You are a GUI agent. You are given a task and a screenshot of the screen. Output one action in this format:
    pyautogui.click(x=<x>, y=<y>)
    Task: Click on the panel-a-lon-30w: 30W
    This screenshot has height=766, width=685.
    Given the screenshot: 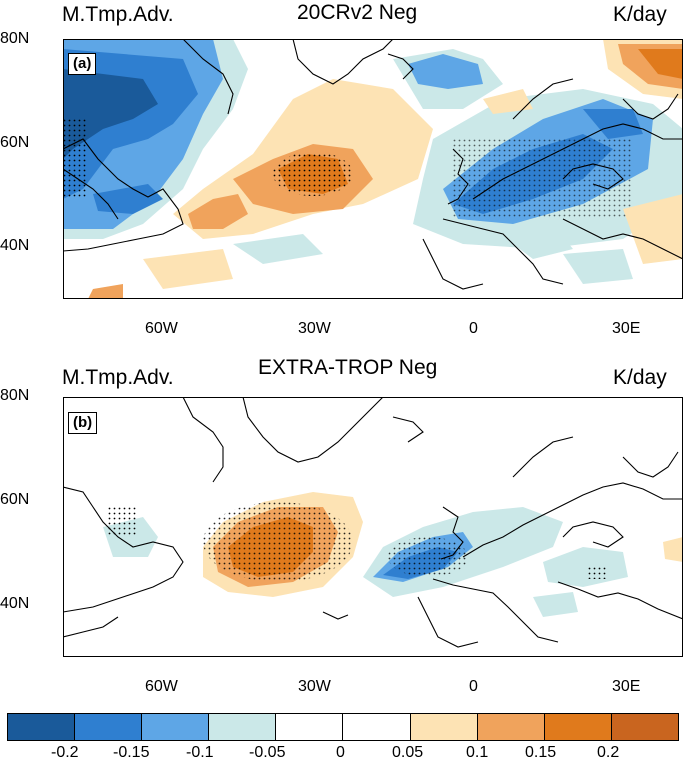 What is the action you would take?
    pyautogui.click(x=314, y=328)
    